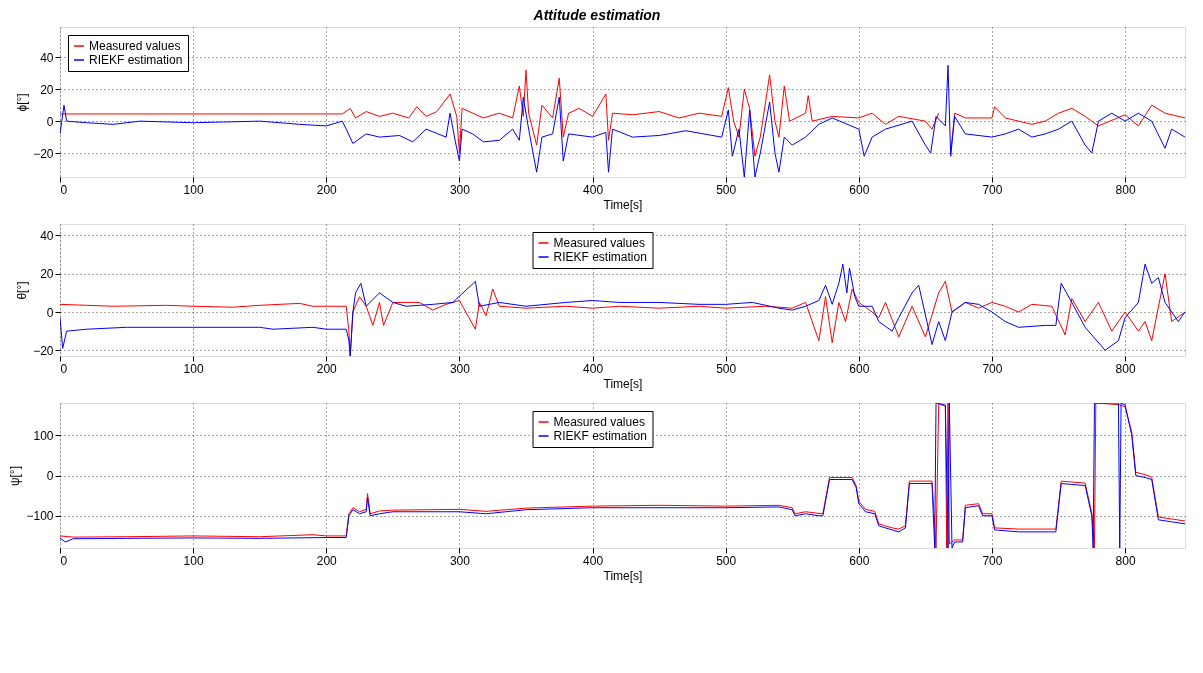 The width and height of the screenshot is (1203, 673). I want to click on chart-title: Attitude estimation, so click(596, 14).